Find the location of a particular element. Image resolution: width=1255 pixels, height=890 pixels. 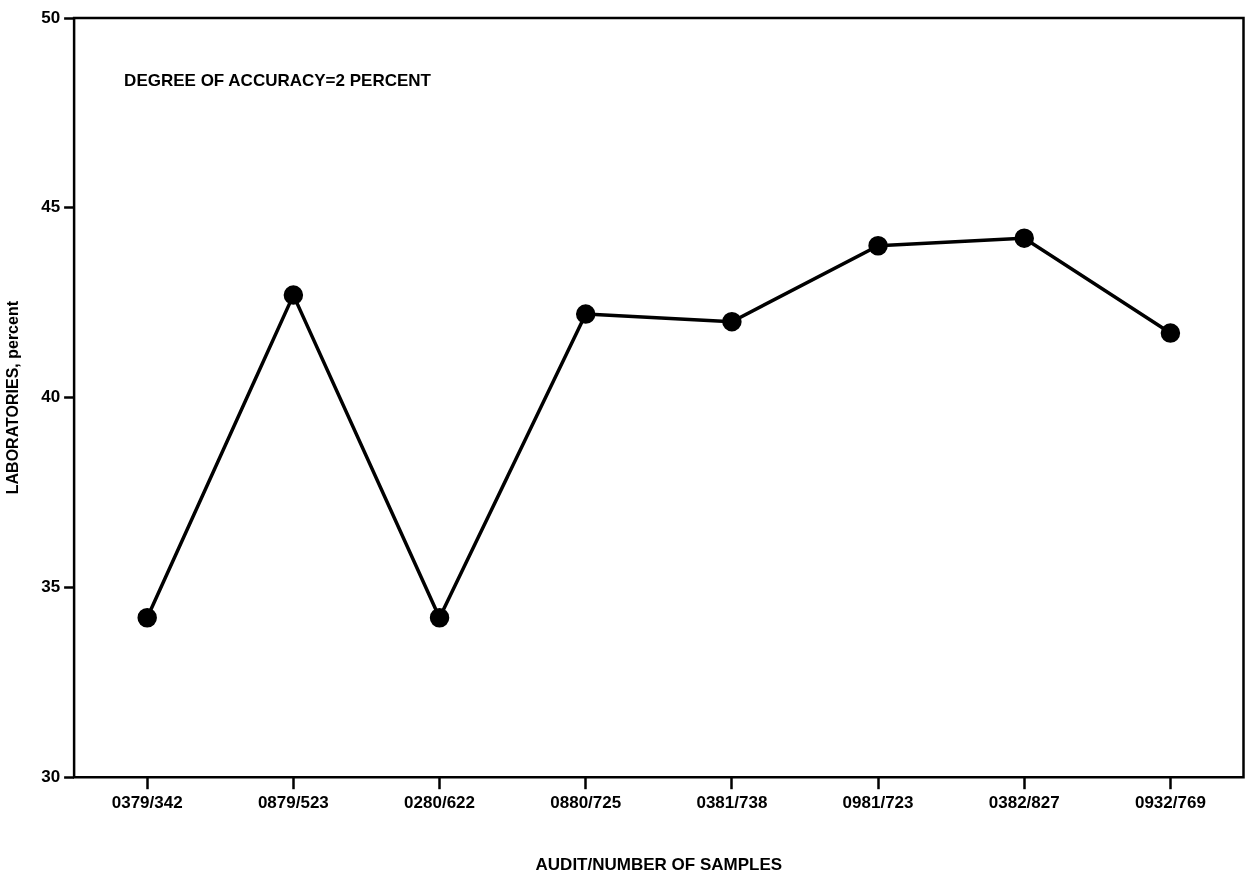

x-tick-label: 0932/769 is located at coordinates (1170, 803).